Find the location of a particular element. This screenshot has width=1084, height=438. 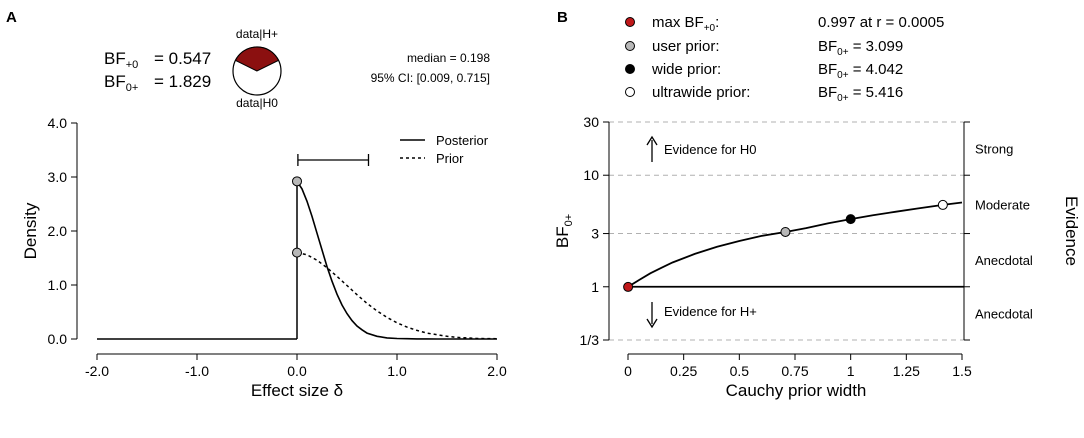

b-y-axis-label-sub: 0+ is located at coordinates (569, 220).